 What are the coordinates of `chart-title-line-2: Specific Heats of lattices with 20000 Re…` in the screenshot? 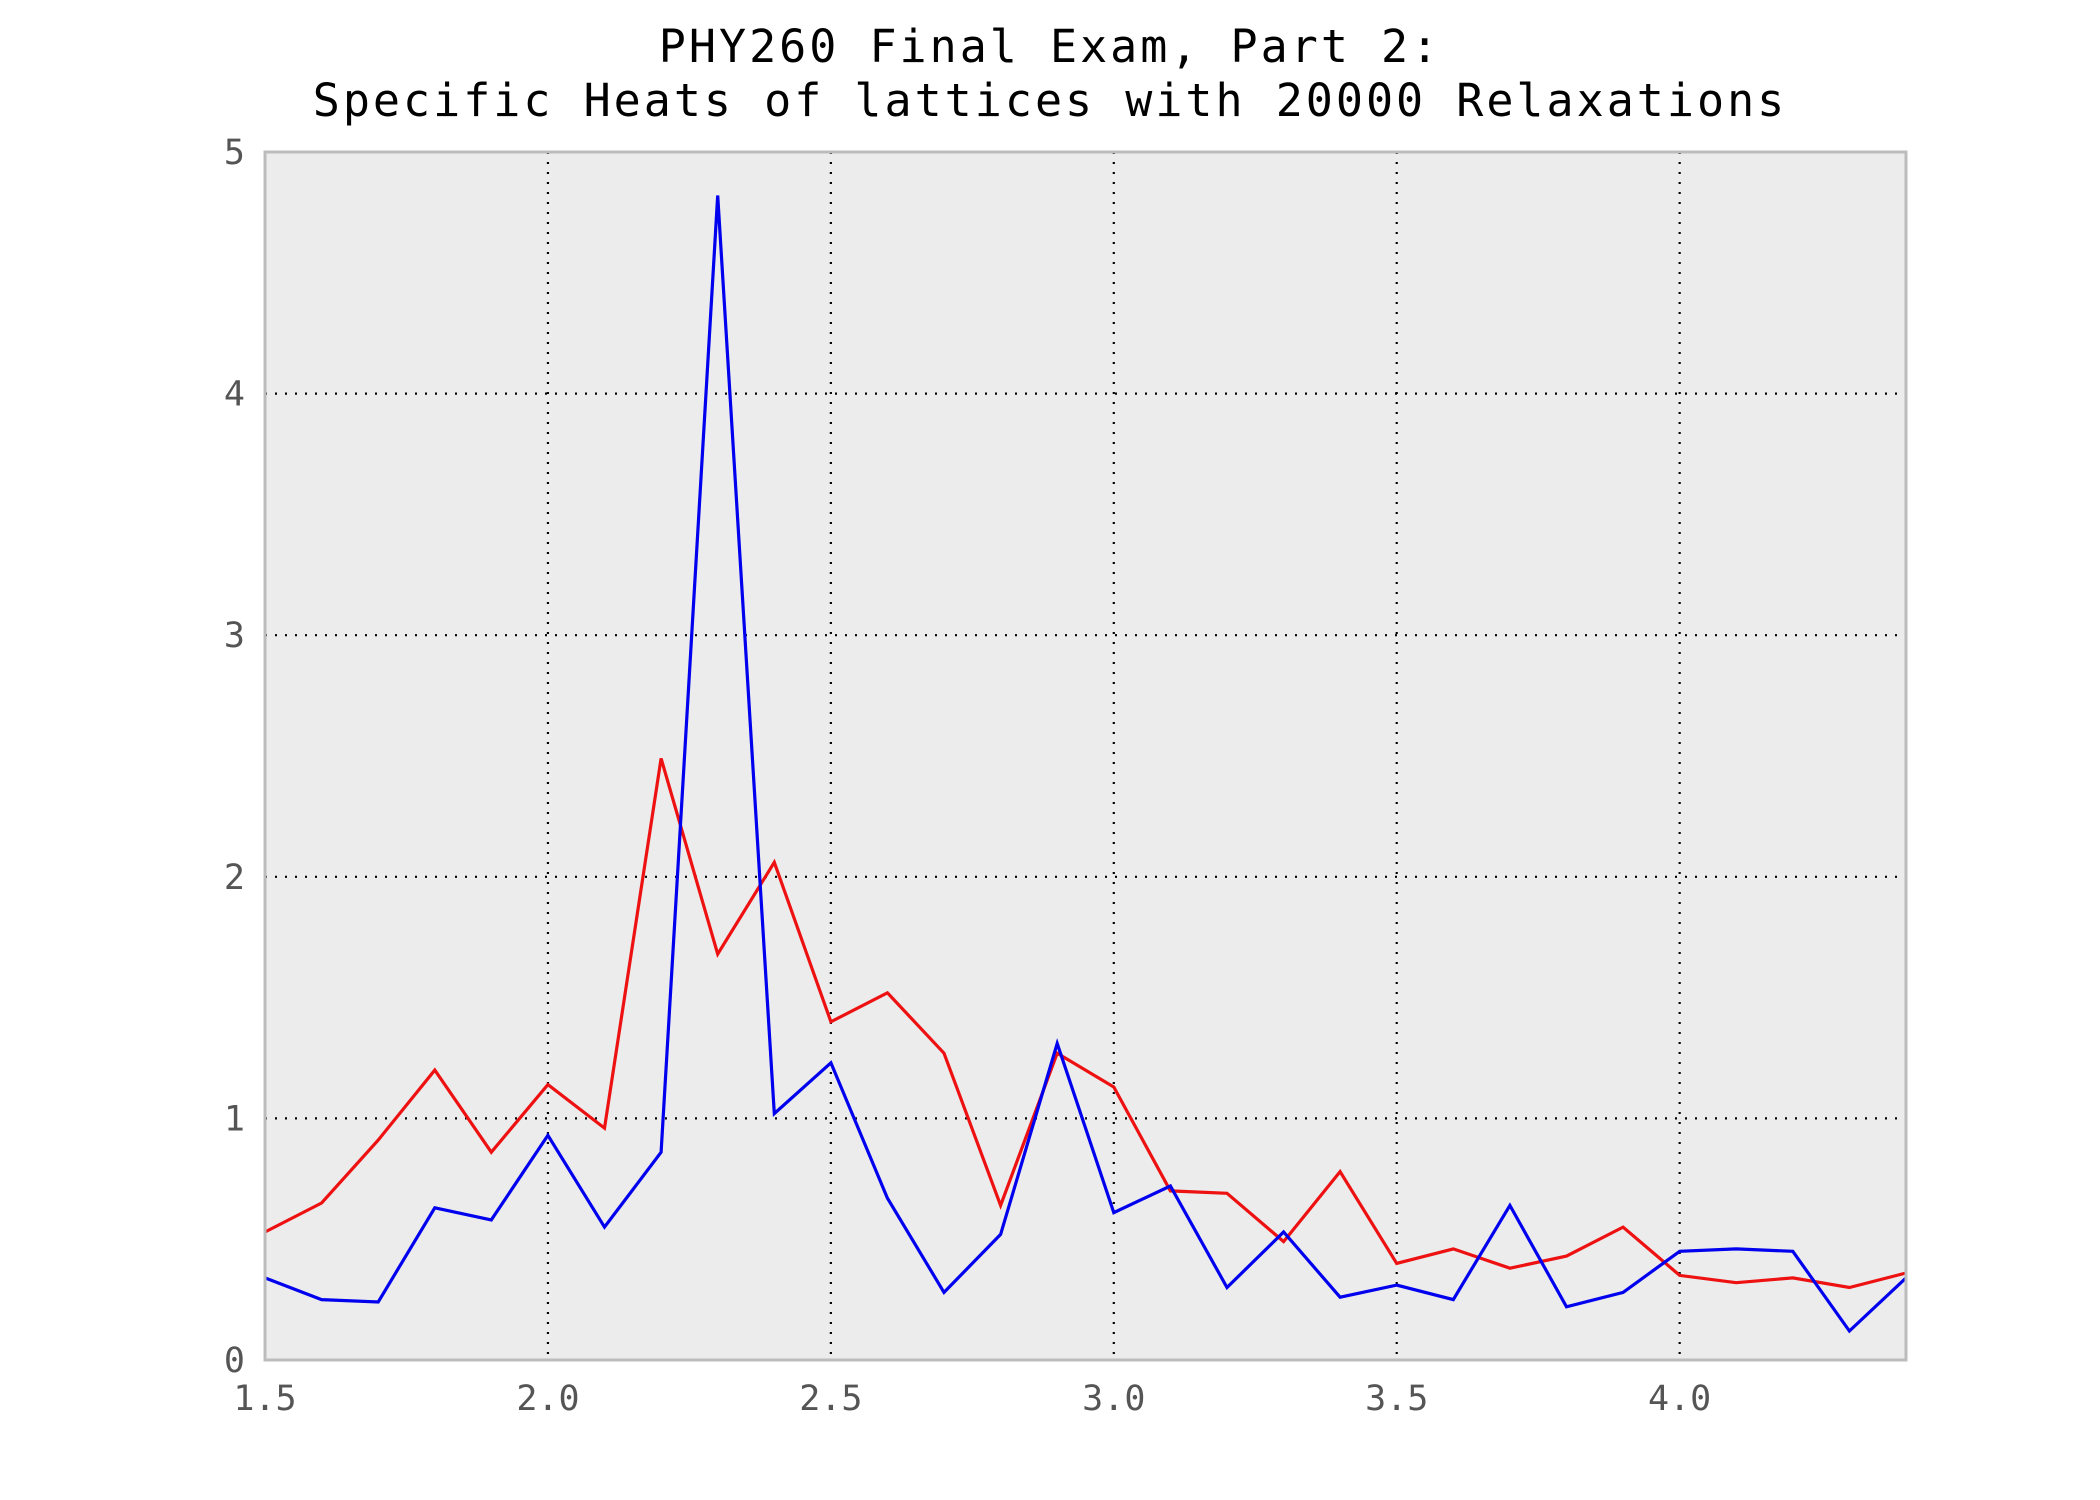 It's located at (1050, 100).